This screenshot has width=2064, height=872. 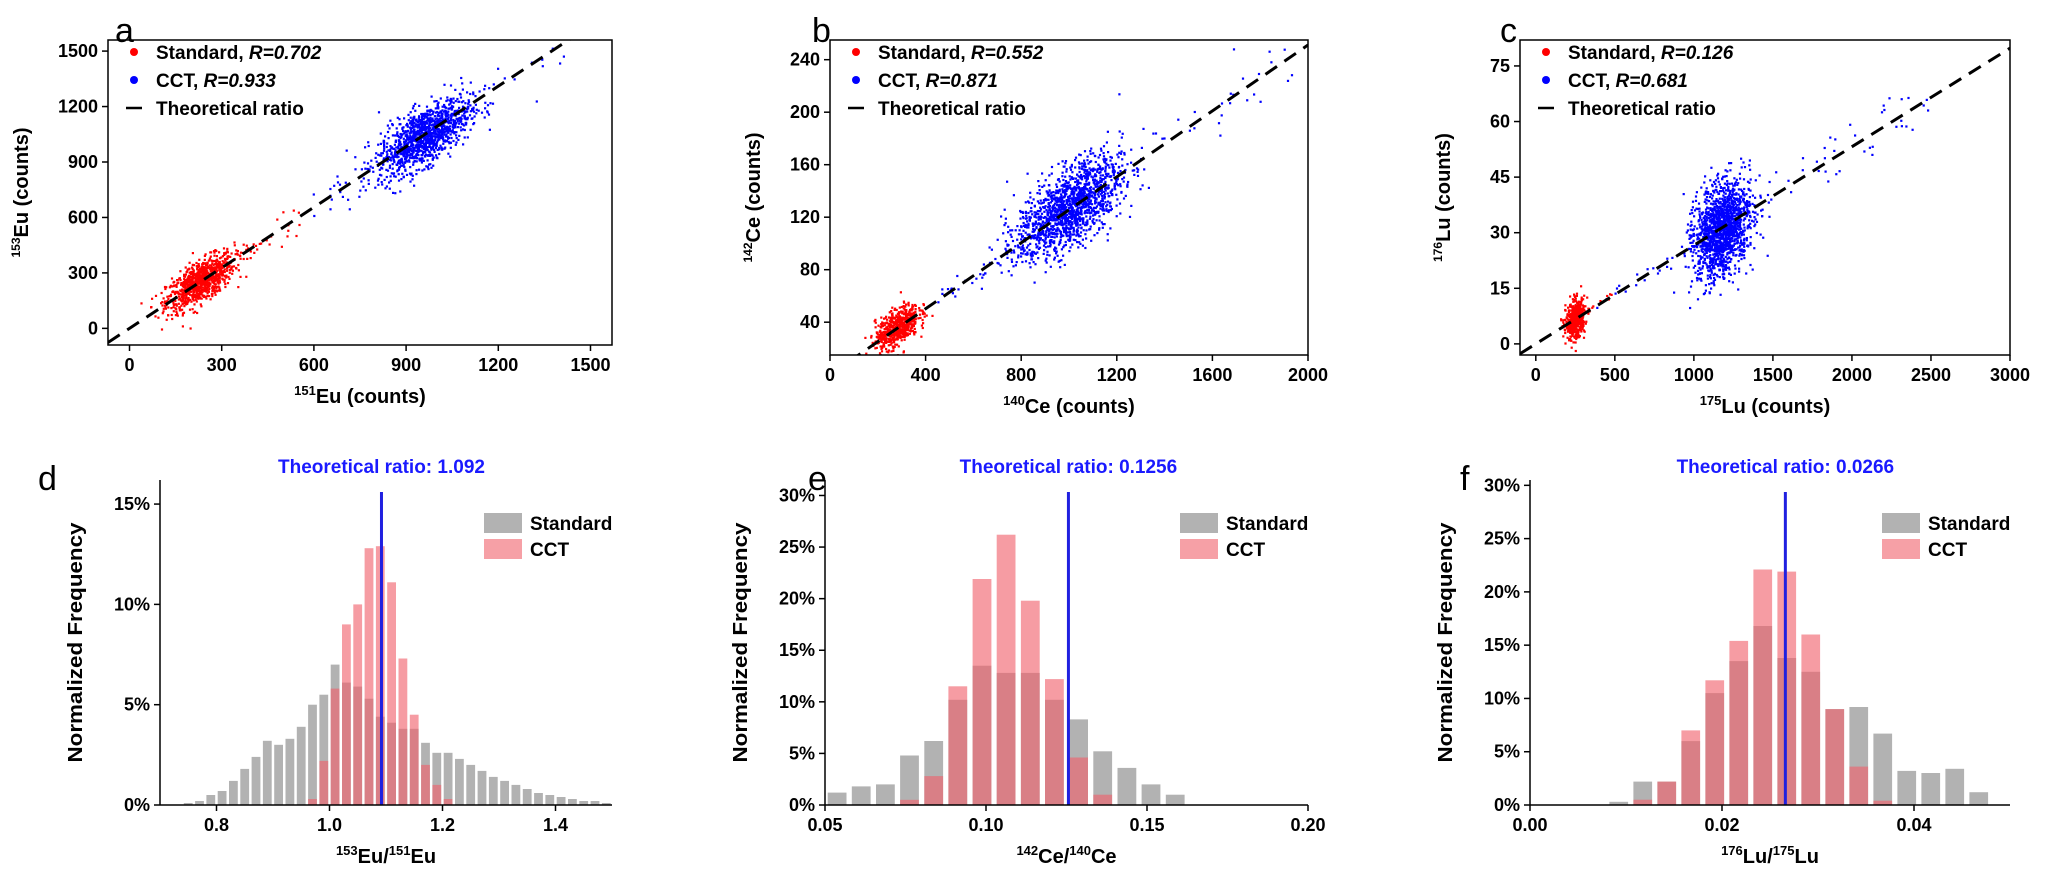 What do you see at coordinates (406, 365) in the screenshot?
I see `x-tick-label: 900` at bounding box center [406, 365].